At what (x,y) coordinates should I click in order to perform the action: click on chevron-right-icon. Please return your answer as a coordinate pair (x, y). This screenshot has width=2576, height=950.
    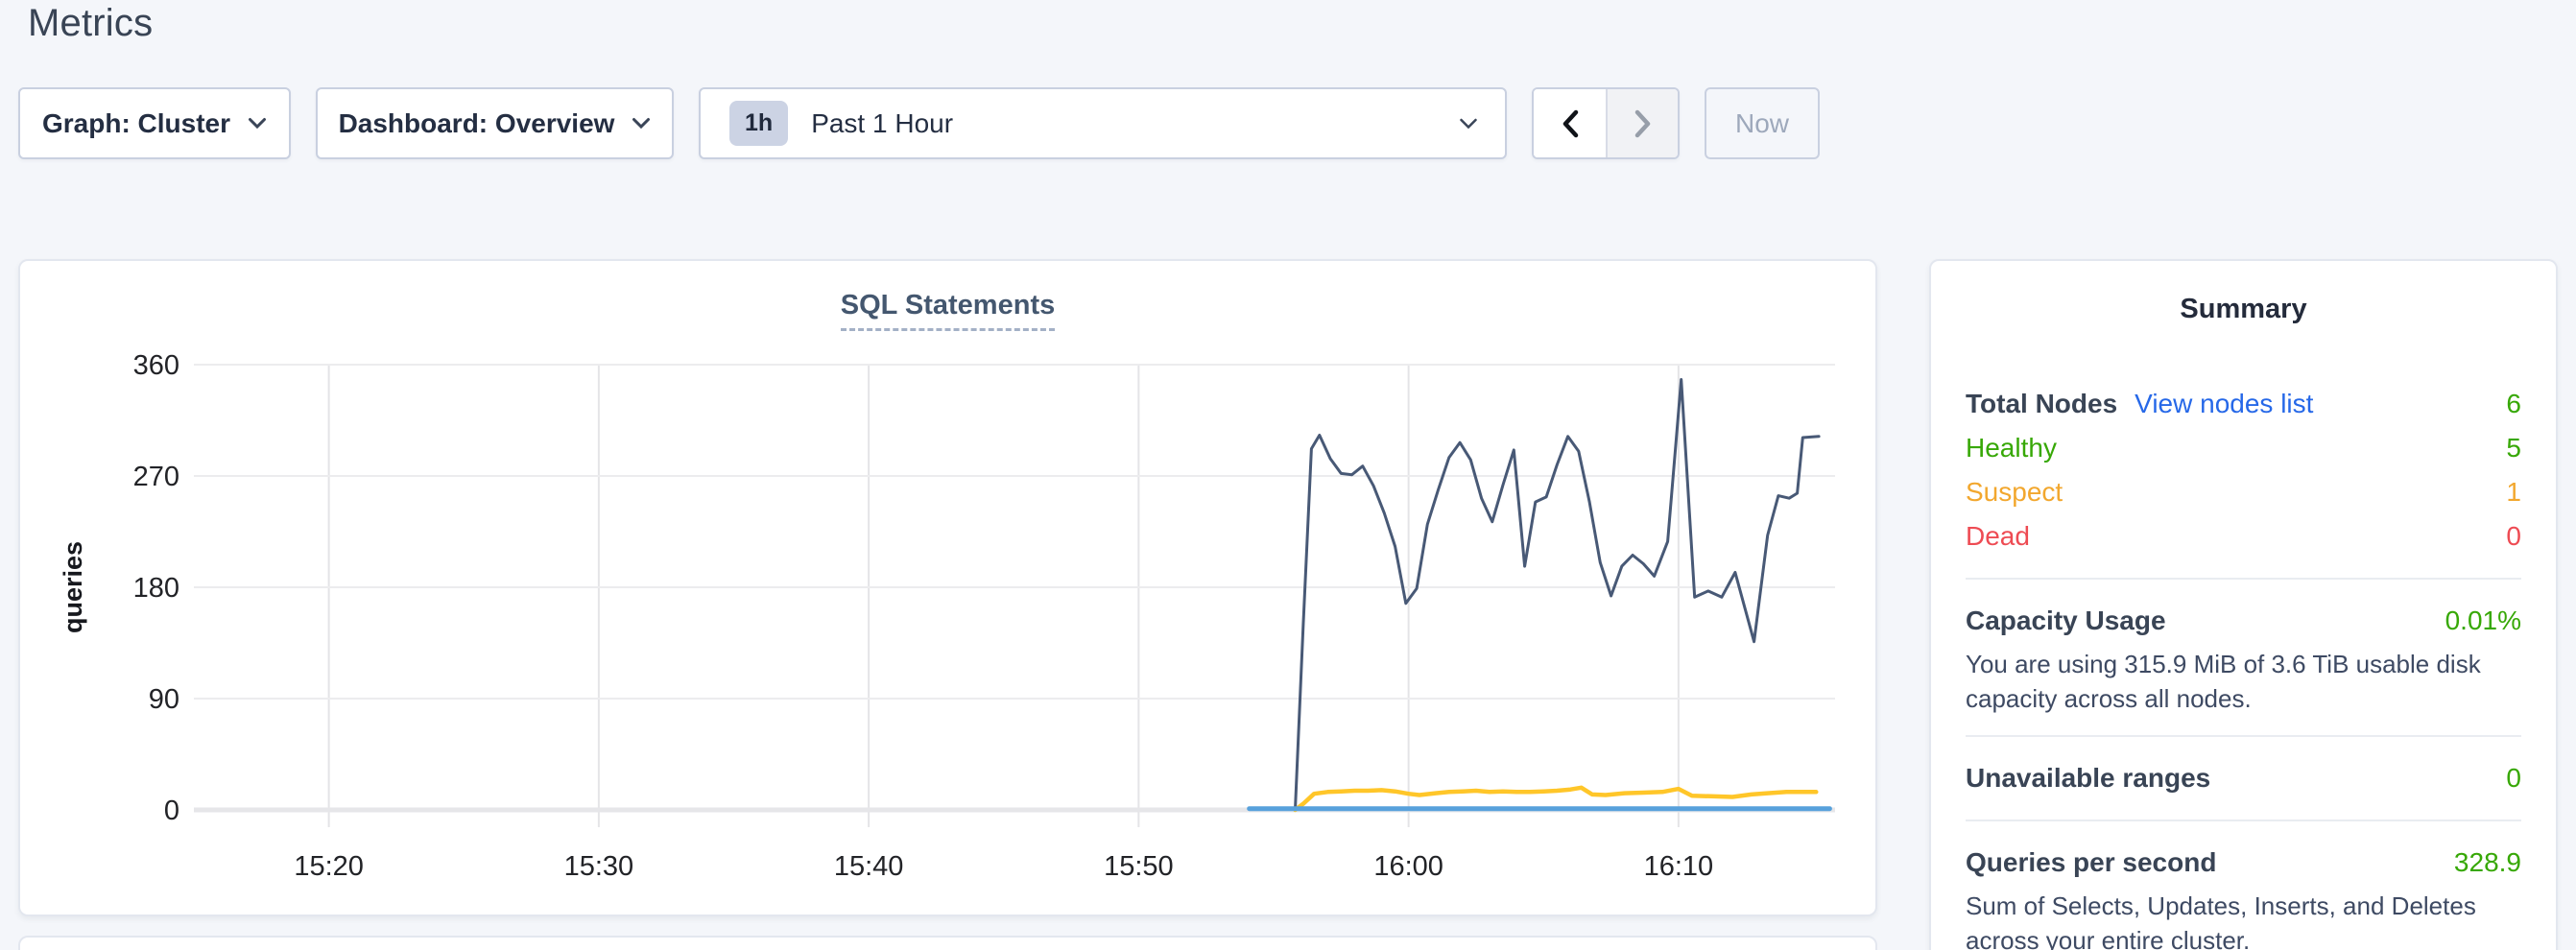
    Looking at the image, I should click on (1643, 123).